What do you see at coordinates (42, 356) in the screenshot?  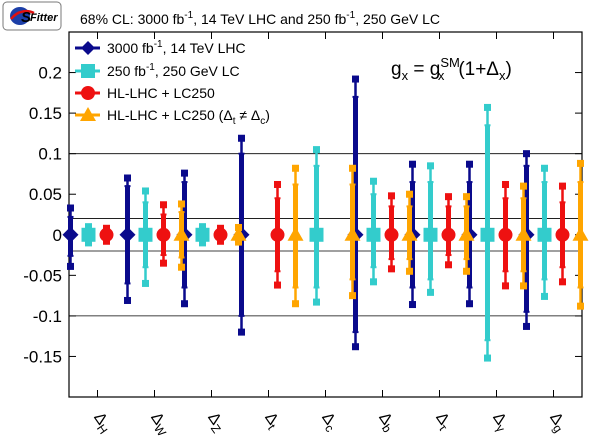 I see `y-tick-label: -0.15` at bounding box center [42, 356].